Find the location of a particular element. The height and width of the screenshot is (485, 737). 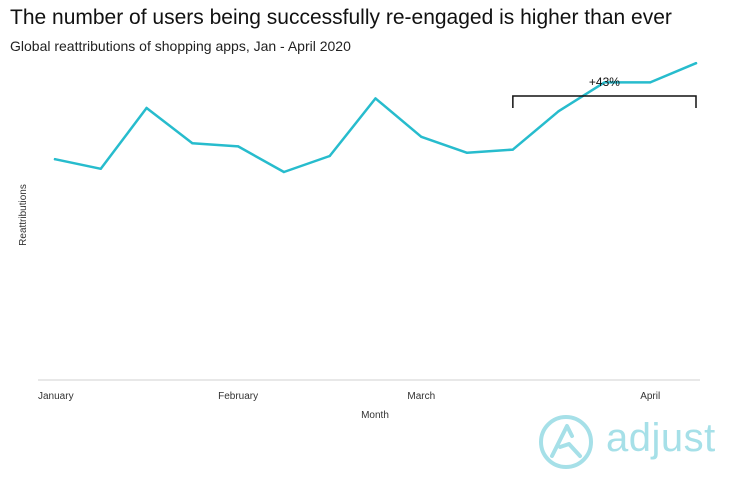

x-axis-title: Month is located at coordinates (375, 415).